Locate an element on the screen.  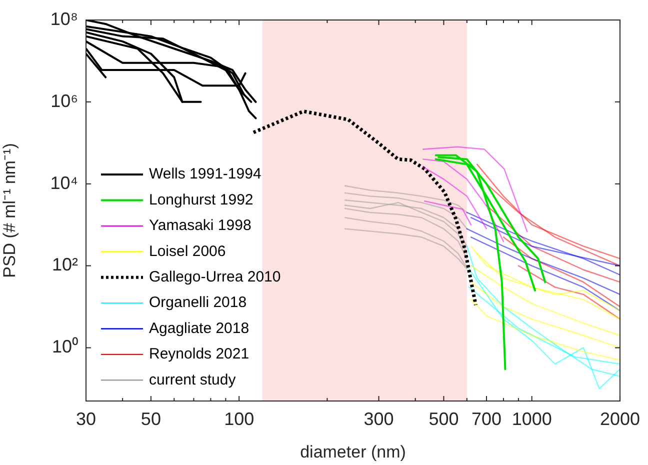
x-tick-label: 2000 is located at coordinates (620, 418).